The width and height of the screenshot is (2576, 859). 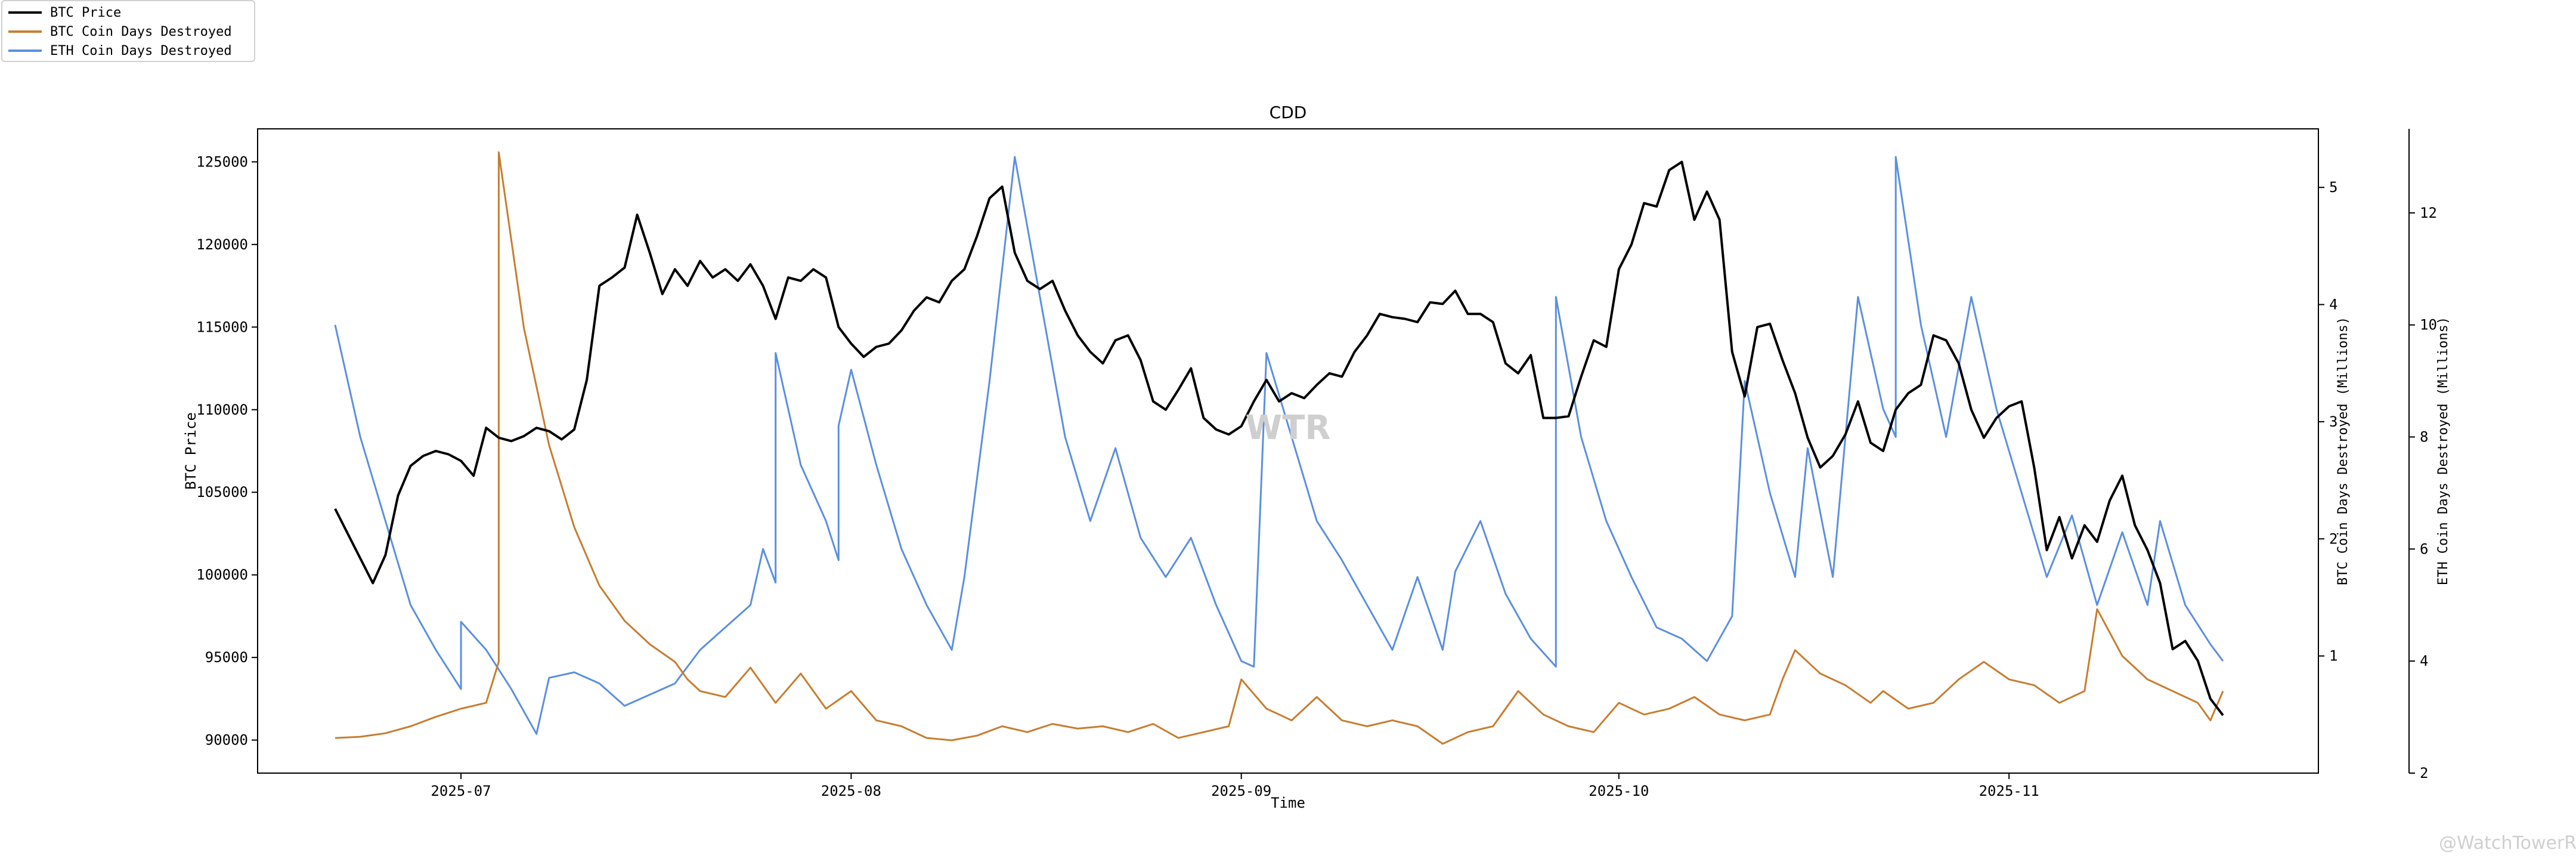 What do you see at coordinates (226, 657) in the screenshot?
I see `y-tick-label-left: 95000` at bounding box center [226, 657].